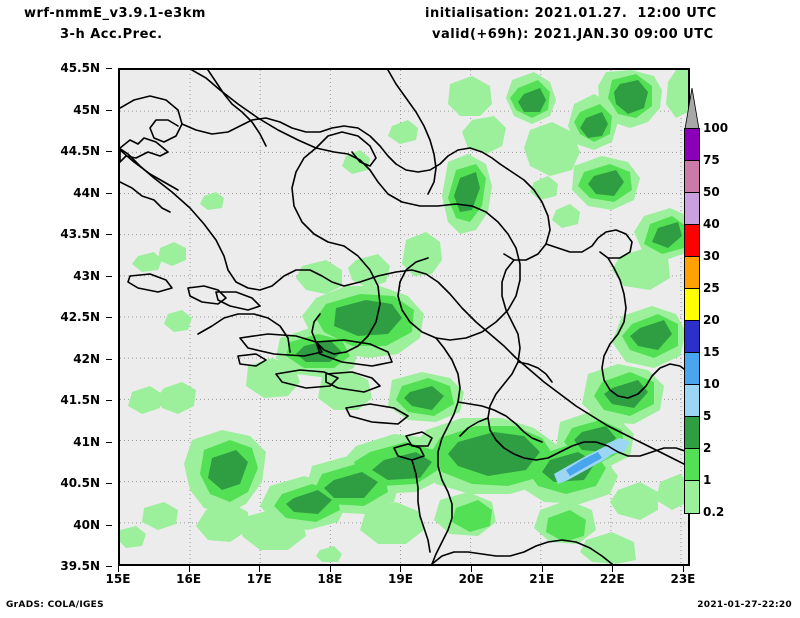 This screenshot has height=618, width=800. Describe the element at coordinates (571, 13) in the screenshot. I see `initialisation-time: initialisation: 2021.01.27. 12:00 UTC` at that location.